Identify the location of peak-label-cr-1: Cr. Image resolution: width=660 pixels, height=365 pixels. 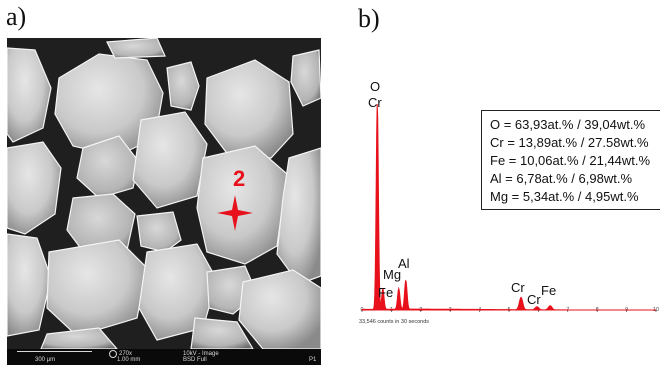
(375, 102).